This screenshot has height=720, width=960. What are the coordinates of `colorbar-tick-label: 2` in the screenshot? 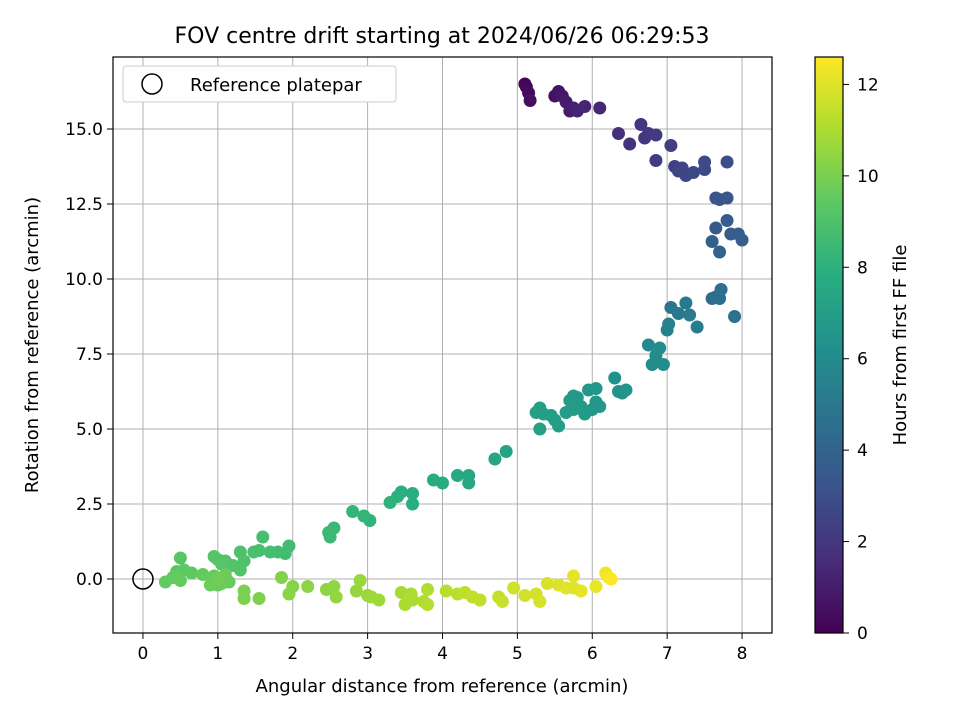 It's located at (862, 543).